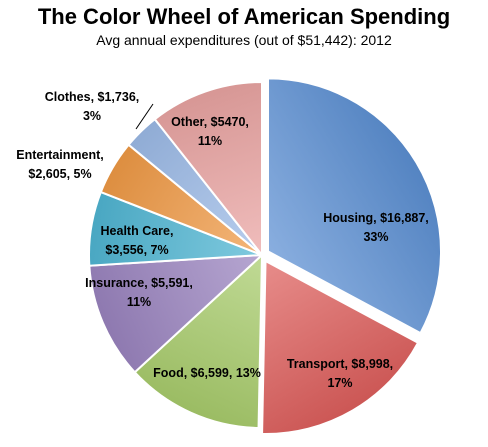  What do you see at coordinates (340, 347) in the screenshot?
I see `pie-slice-transport` at bounding box center [340, 347].